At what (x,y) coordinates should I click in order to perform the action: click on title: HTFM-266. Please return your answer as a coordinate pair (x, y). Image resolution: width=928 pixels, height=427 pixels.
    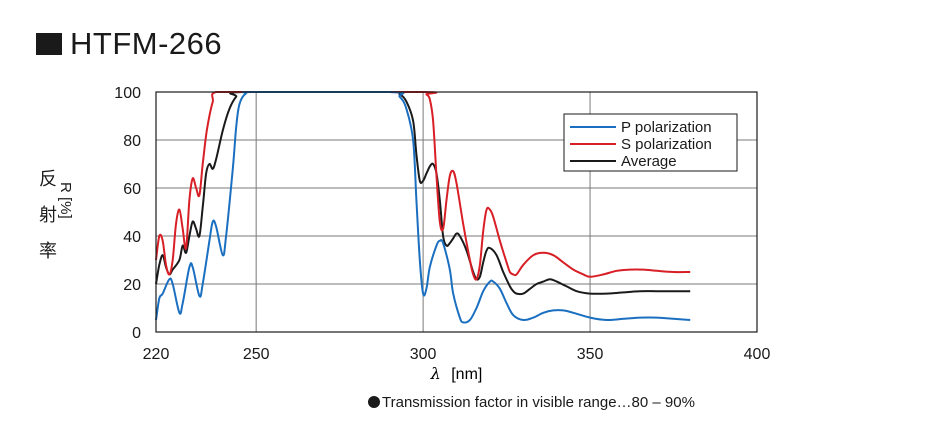
    Looking at the image, I should click on (129, 44).